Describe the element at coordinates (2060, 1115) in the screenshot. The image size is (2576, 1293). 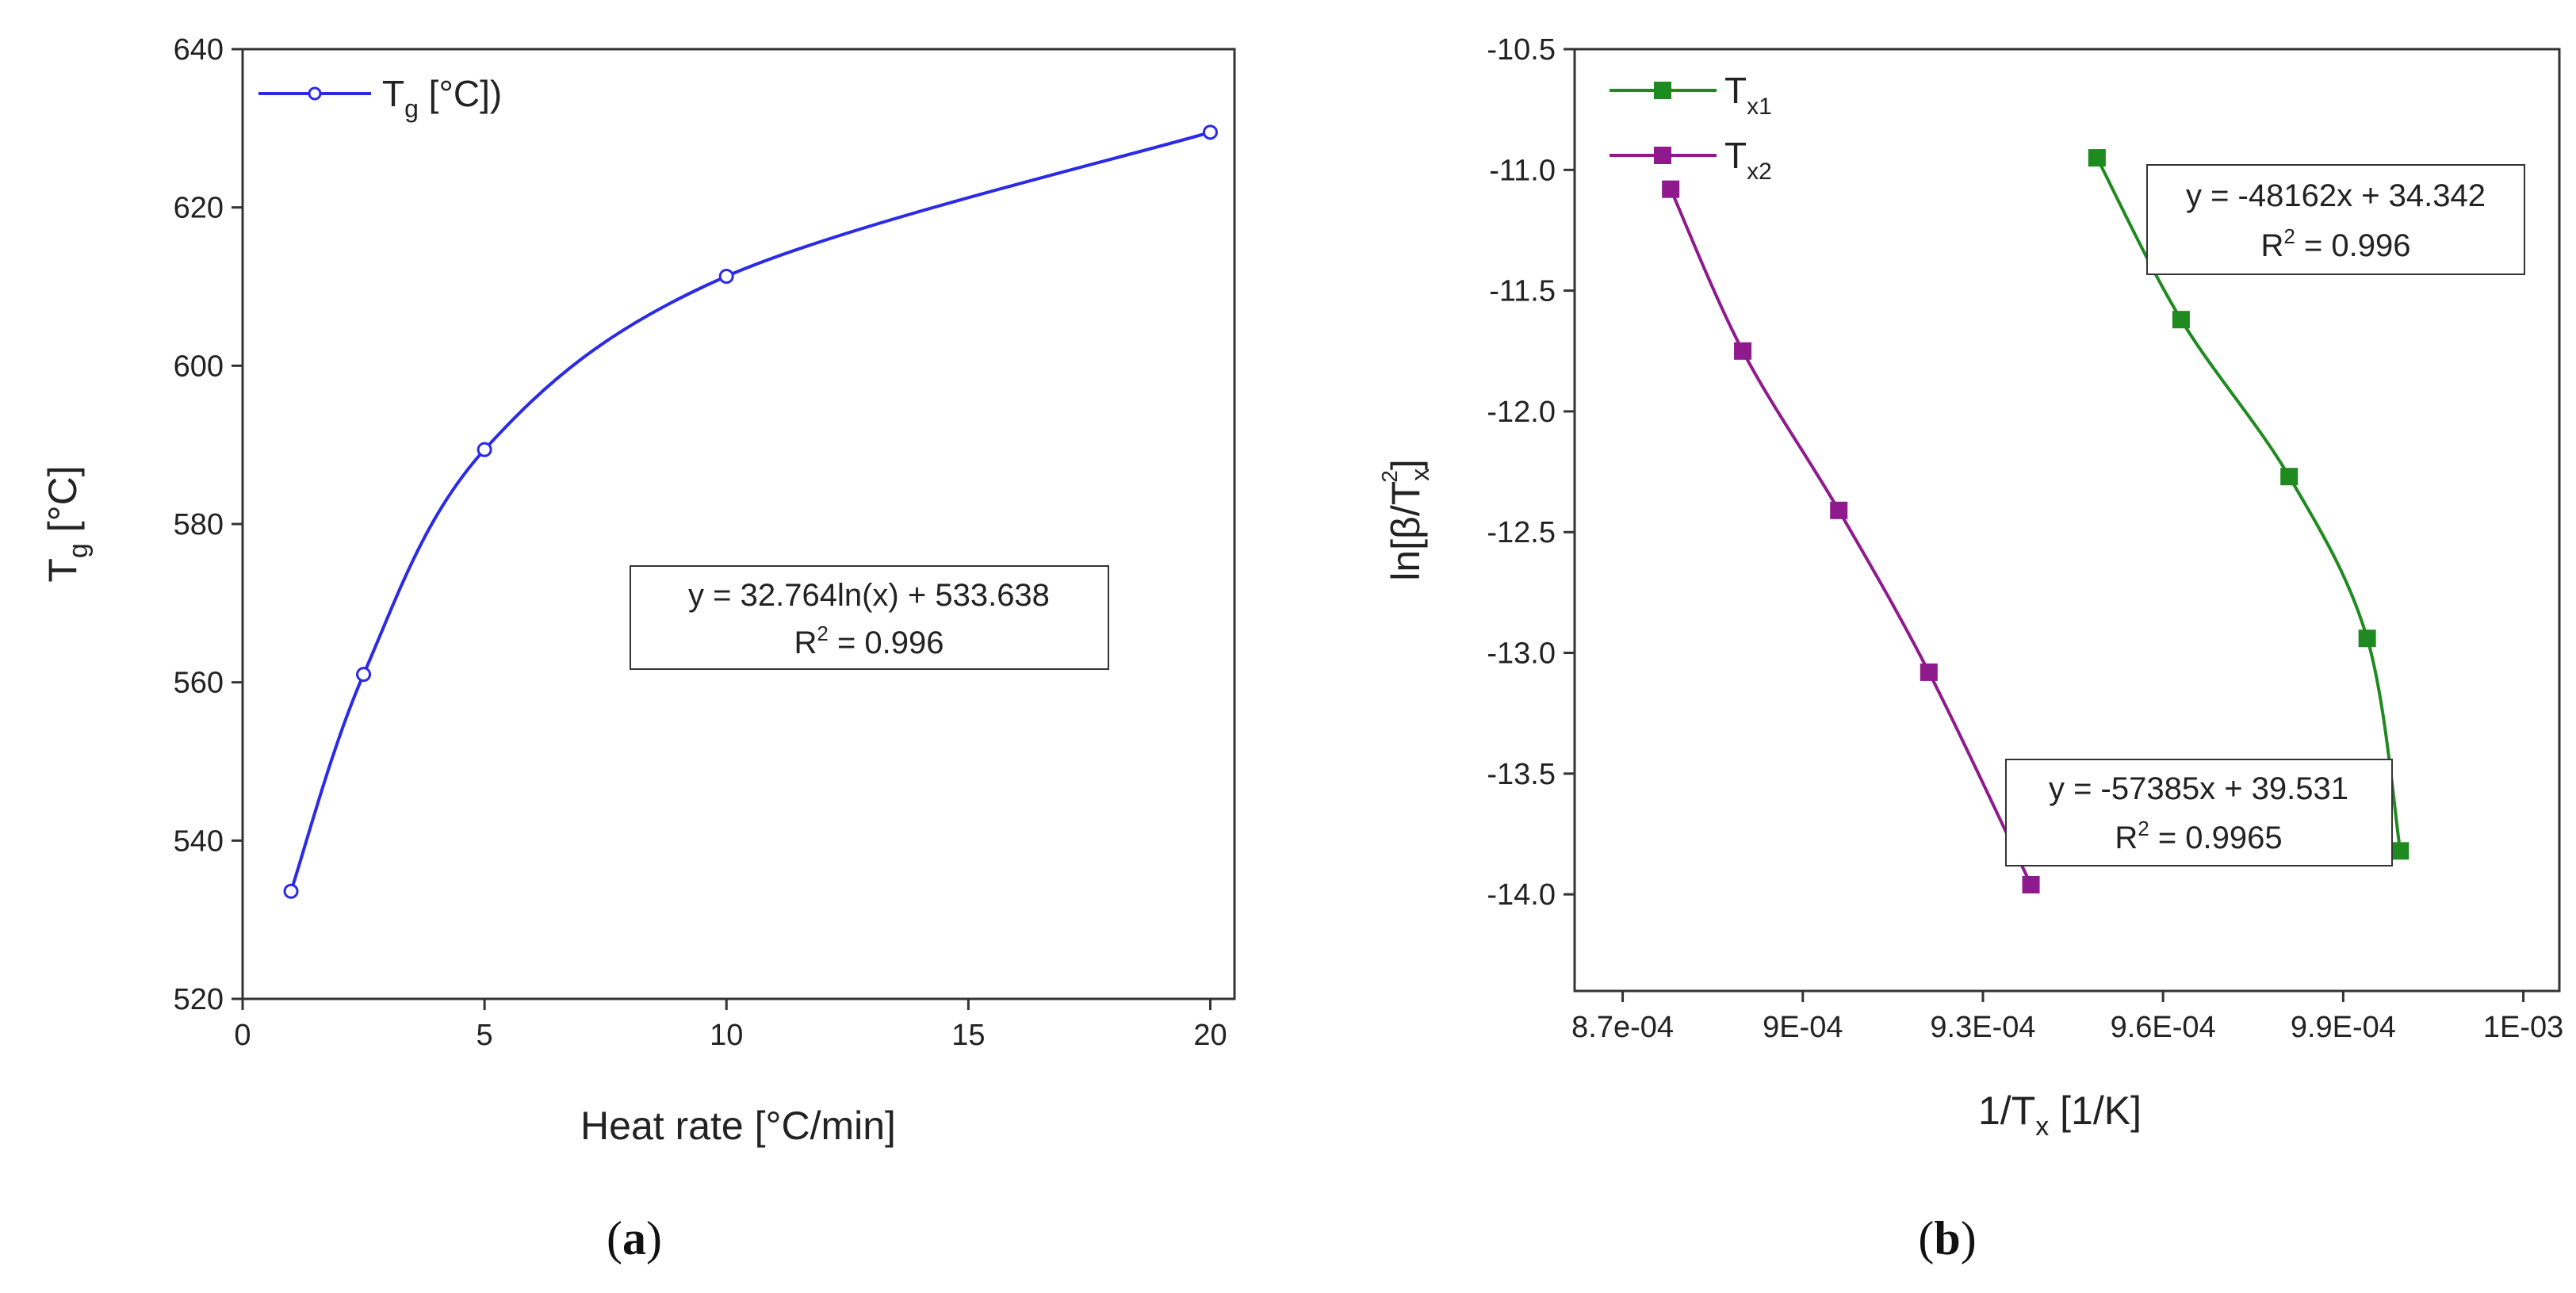
I see `x-axis-title-b: 1/Tx [1/K]` at that location.